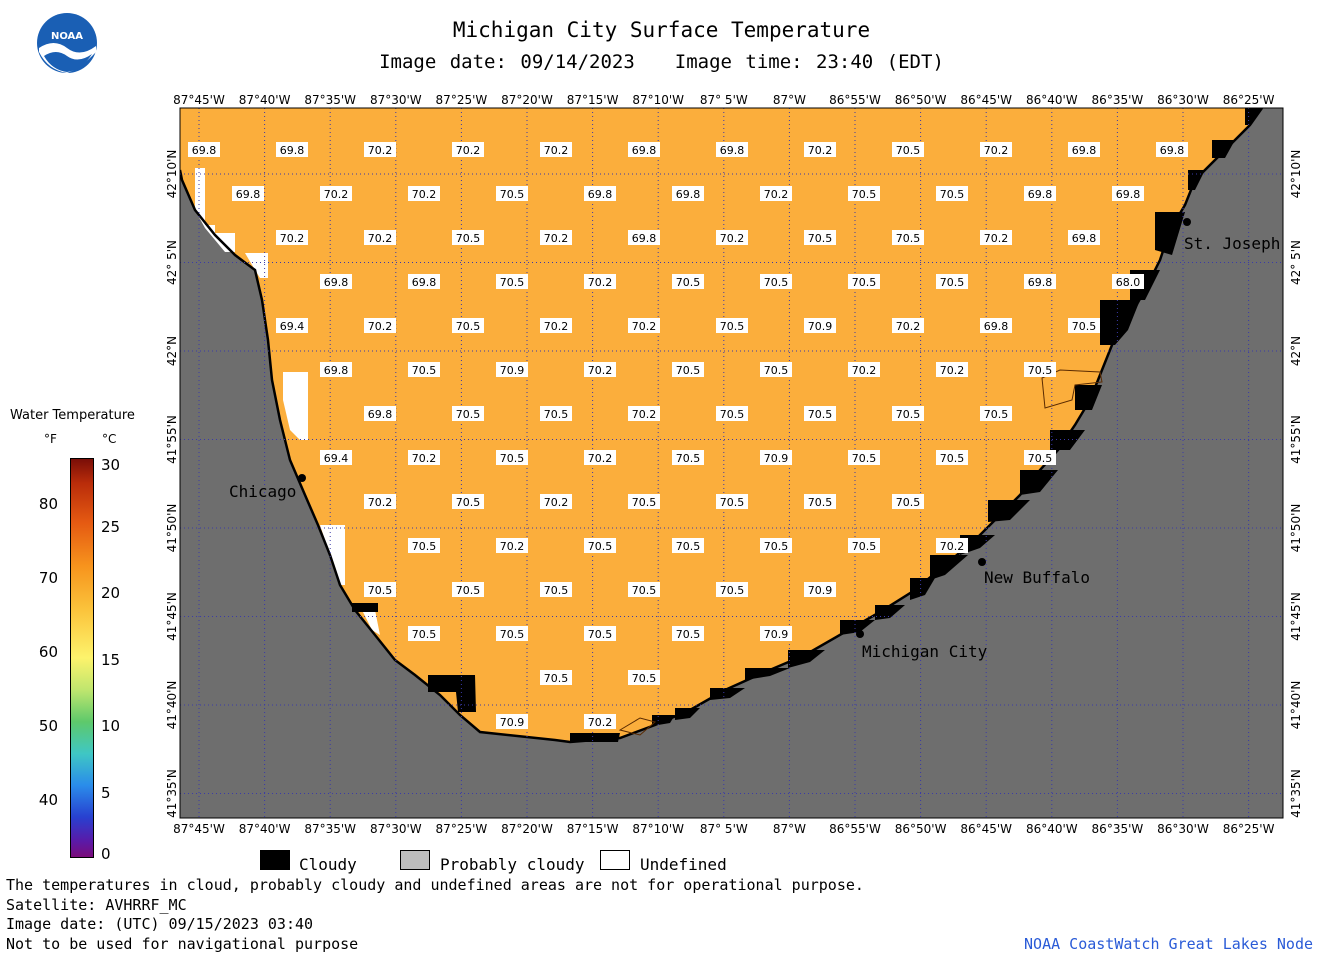 The image size is (1323, 960). What do you see at coordinates (111, 660) in the screenshot?
I see `scale-tick-c: 15` at bounding box center [111, 660].